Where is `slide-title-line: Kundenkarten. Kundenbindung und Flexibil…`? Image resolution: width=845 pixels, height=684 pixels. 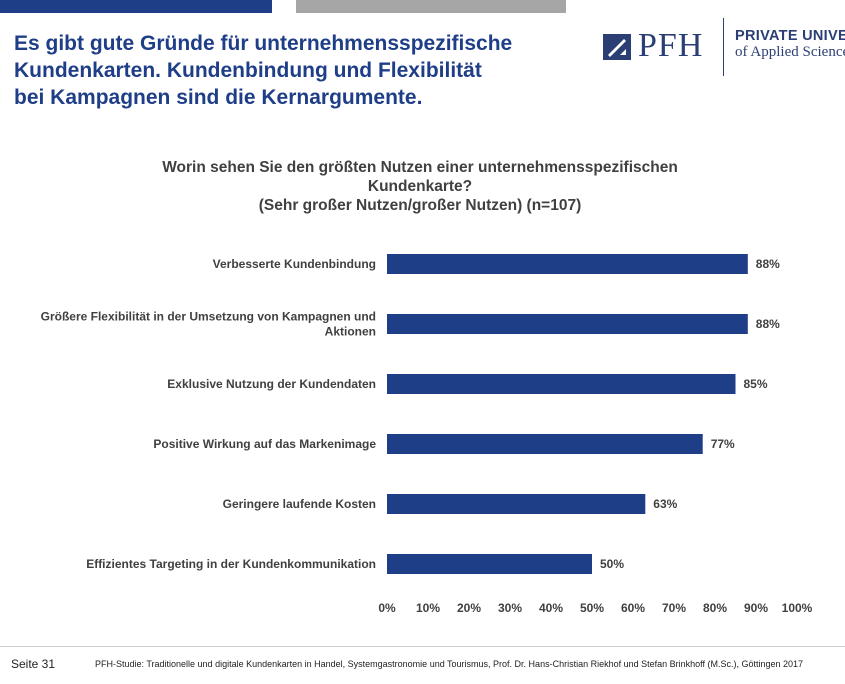
slide-title-line: Kundenkarten. Kundenbindung und Flexibil… is located at coordinates (248, 70).